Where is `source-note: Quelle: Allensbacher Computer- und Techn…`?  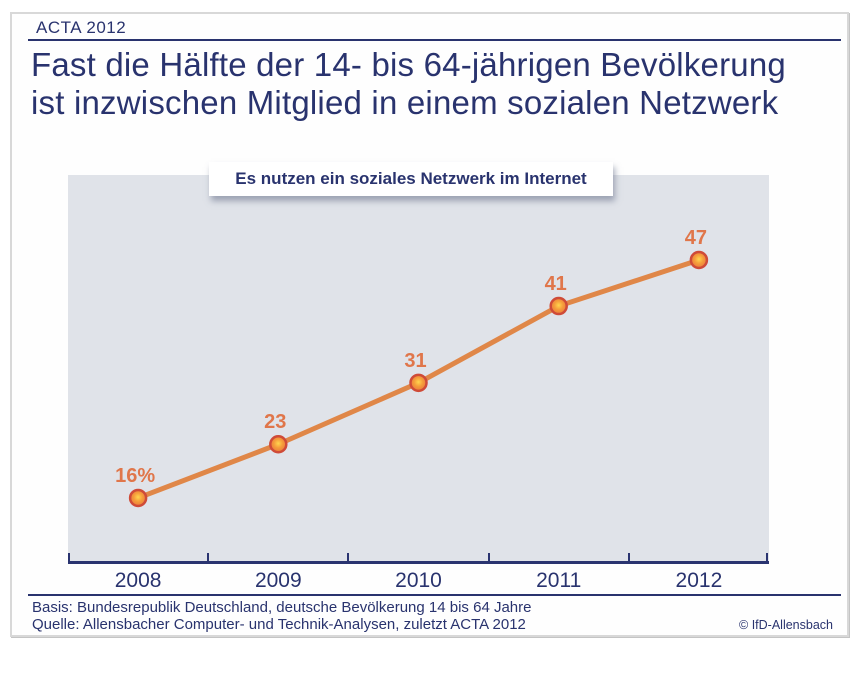 source-note: Quelle: Allensbacher Computer- und Techn… is located at coordinates (279, 624).